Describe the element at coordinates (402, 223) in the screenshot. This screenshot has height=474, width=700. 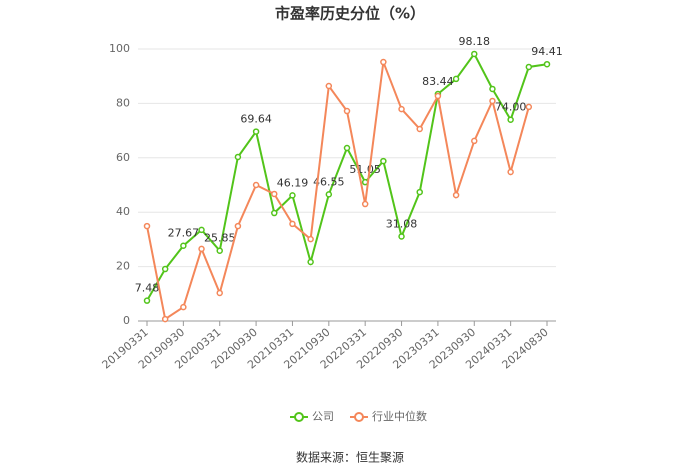
I see `data-label: 31.08` at that location.